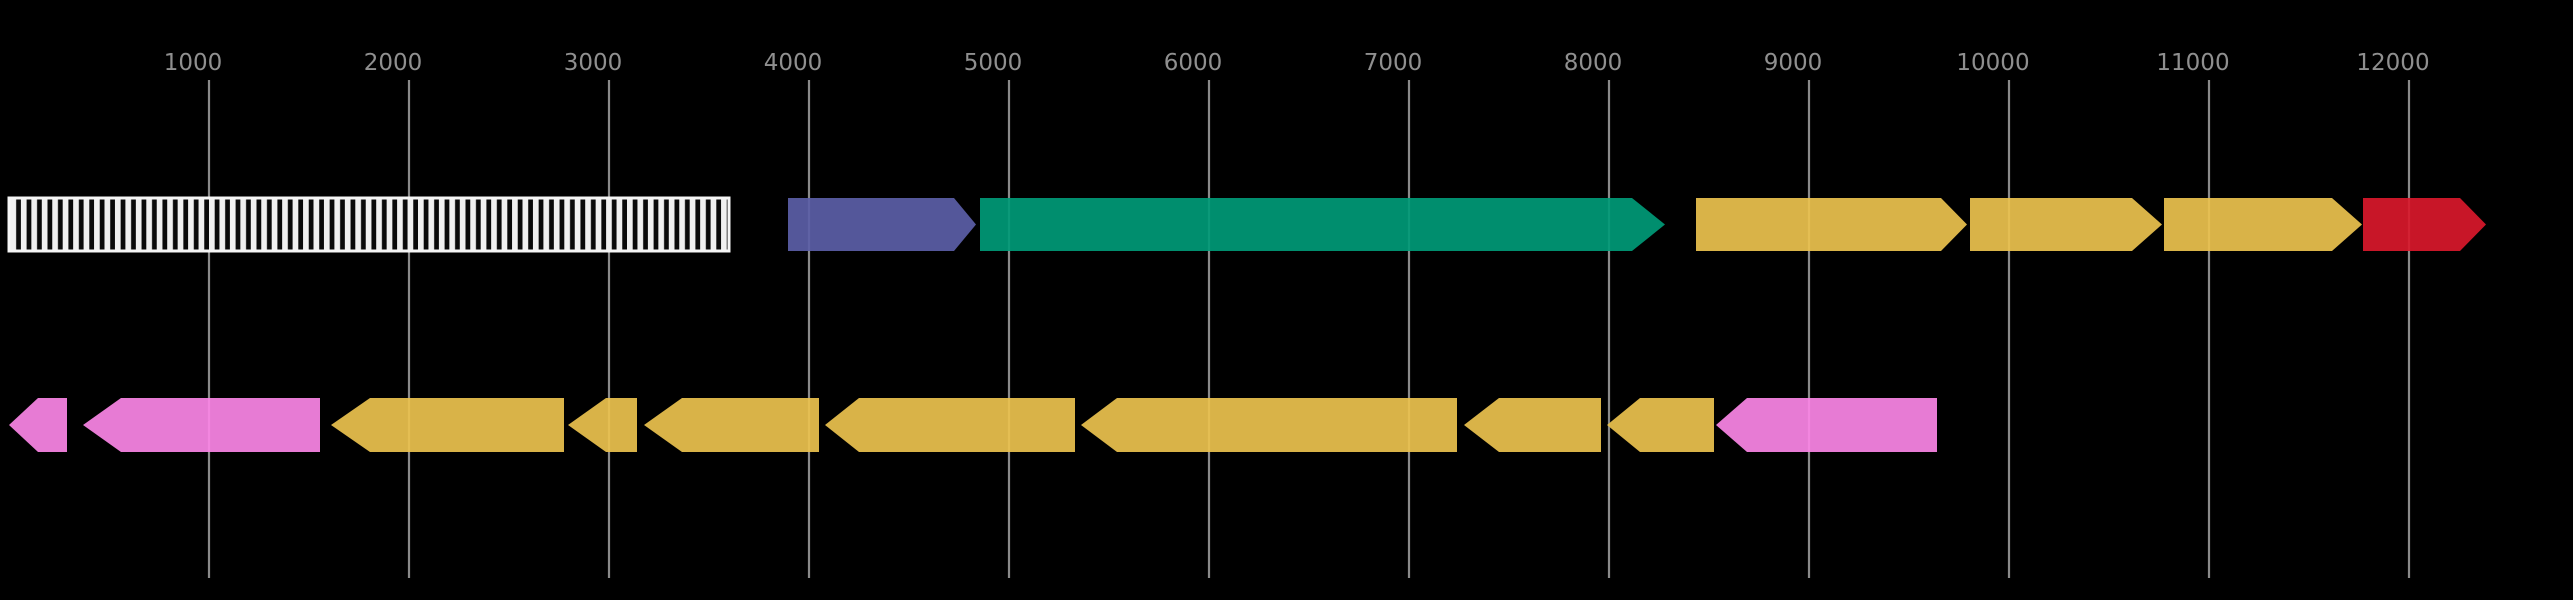 The width and height of the screenshot is (2573, 600). Describe the element at coordinates (593, 63) in the screenshot. I see `axis-tick-label: 3000` at that location.